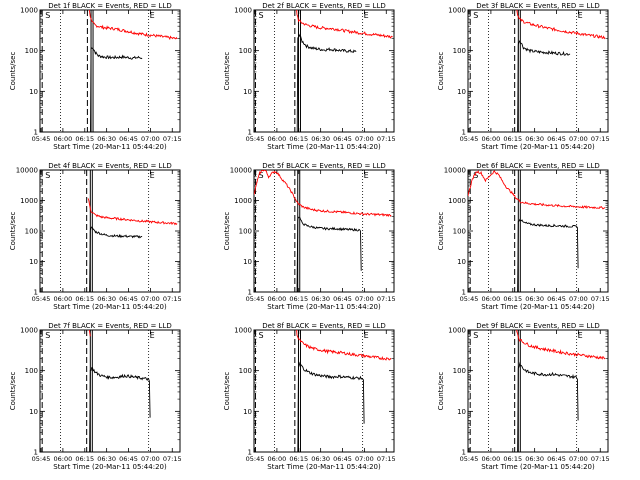 This screenshot has width=640, height=480. Describe the element at coordinates (109, 6) in the screenshot. I see `panel-title: Det 1f BLACK = Events, RED = LLD` at that location.